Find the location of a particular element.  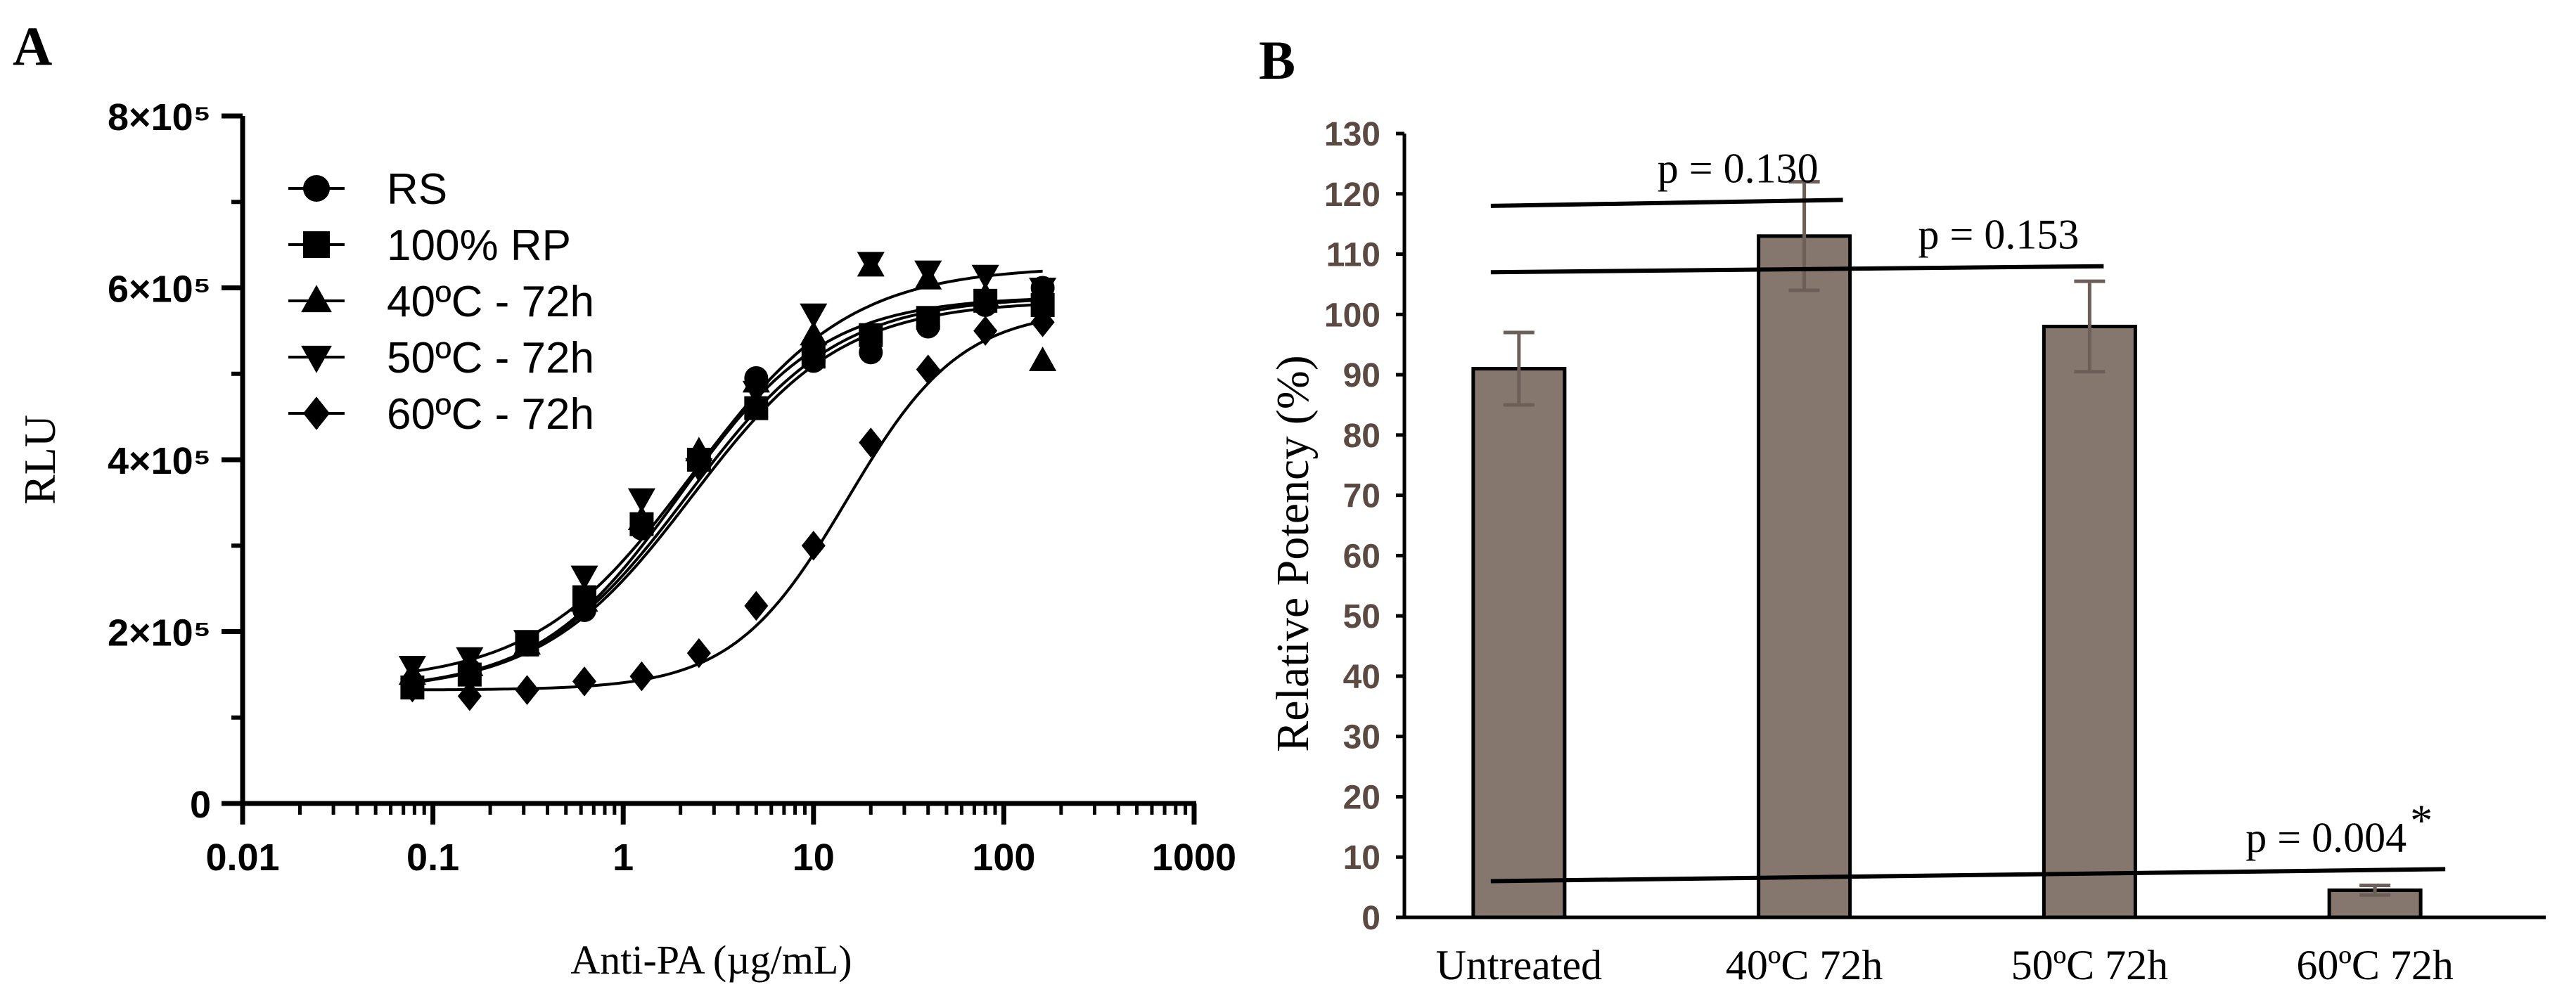

b-x-tick-label: 60ºC 72h is located at coordinates (2375, 965).